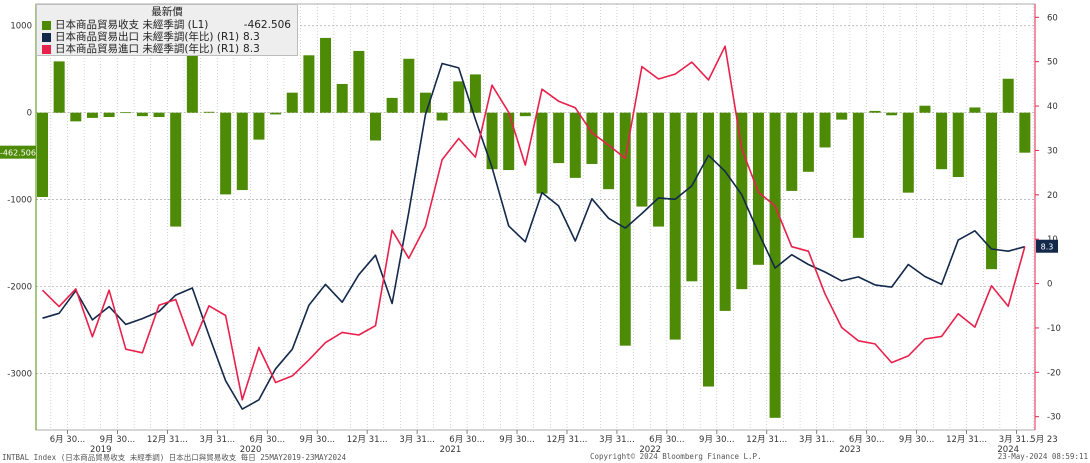  Describe the element at coordinates (676, 456) in the screenshot. I see `footer-copyright: Copyright© 2024 Bloomberg Finance L.P.` at that location.